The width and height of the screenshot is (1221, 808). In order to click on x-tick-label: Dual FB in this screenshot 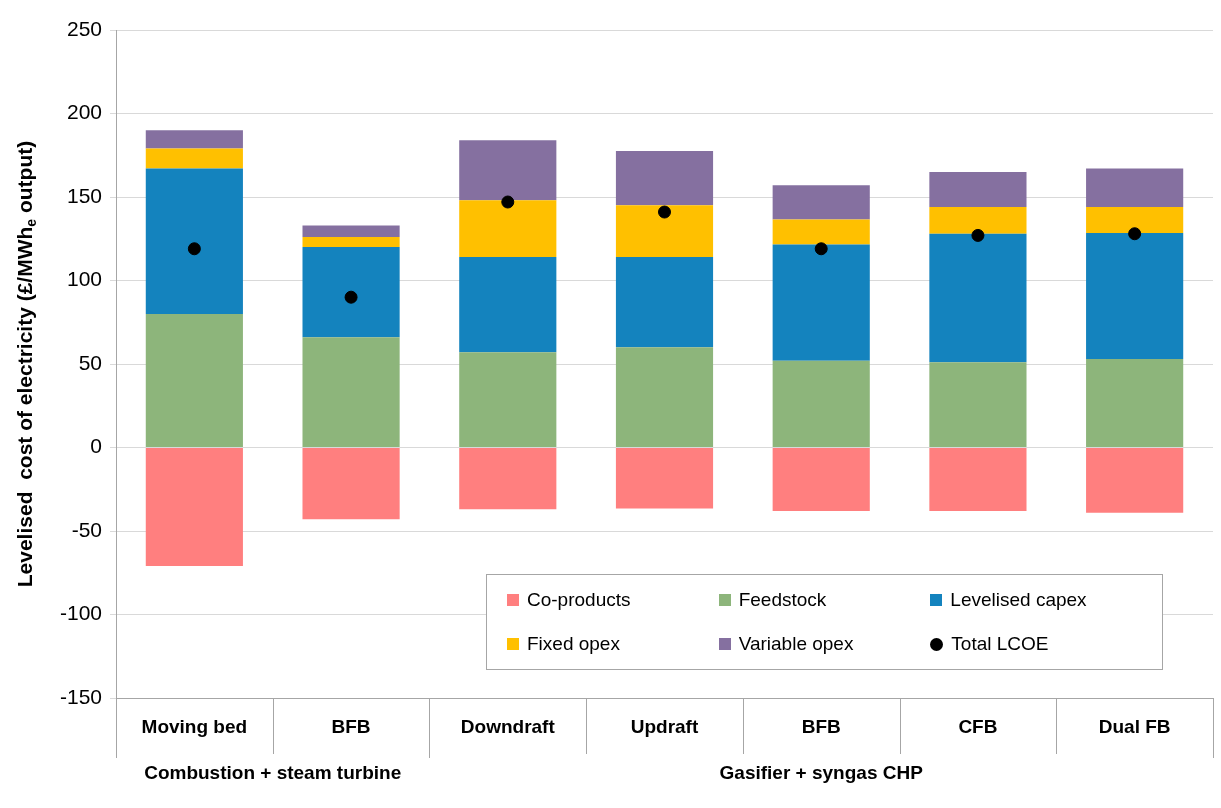, I will do `click(1134, 726)`.